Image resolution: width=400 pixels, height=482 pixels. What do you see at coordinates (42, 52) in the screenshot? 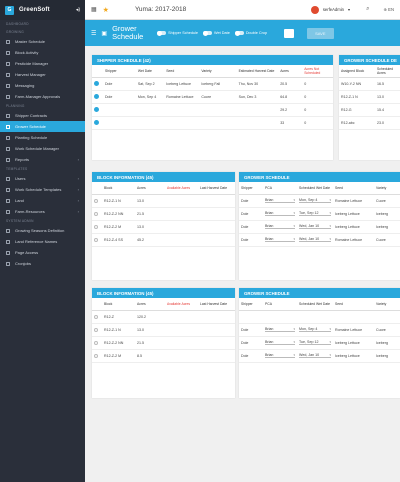
I see `sidebar-item: Block Activity` at bounding box center [42, 52].